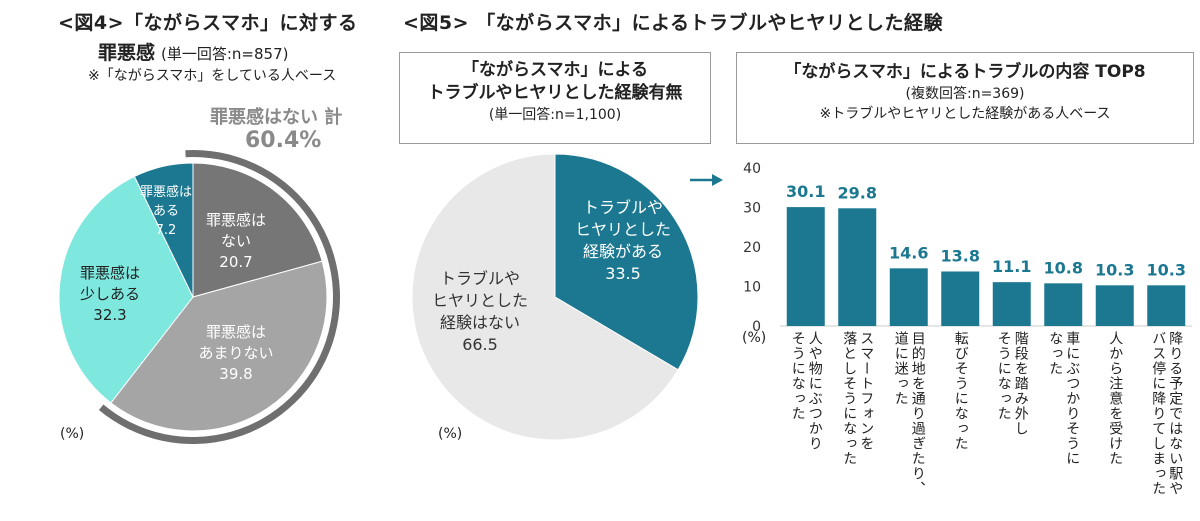 The height and width of the screenshot is (521, 1200). Describe the element at coordinates (752, 248) in the screenshot. I see `y-tick-label: 20` at that location.